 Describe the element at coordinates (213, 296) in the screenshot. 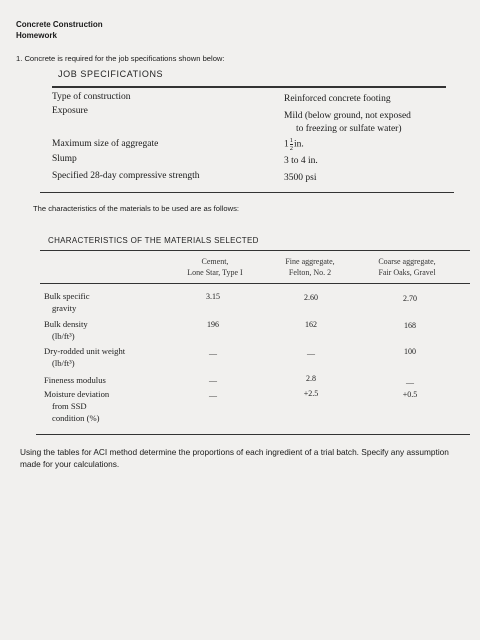

I see `cell-cement-specific-gravity: 3.15` at that location.